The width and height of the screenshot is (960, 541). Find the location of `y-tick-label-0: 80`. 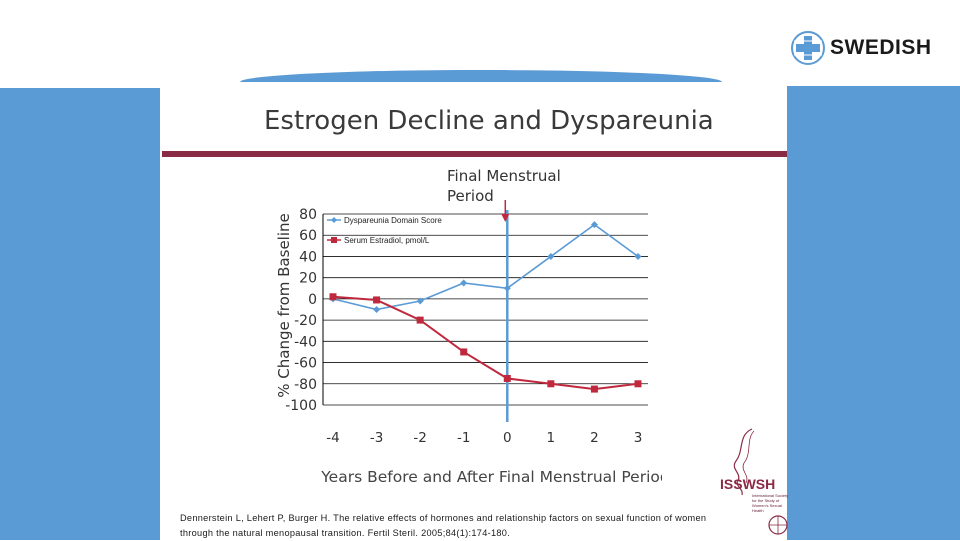

y-tick-label-0: 80 is located at coordinates (308, 215).